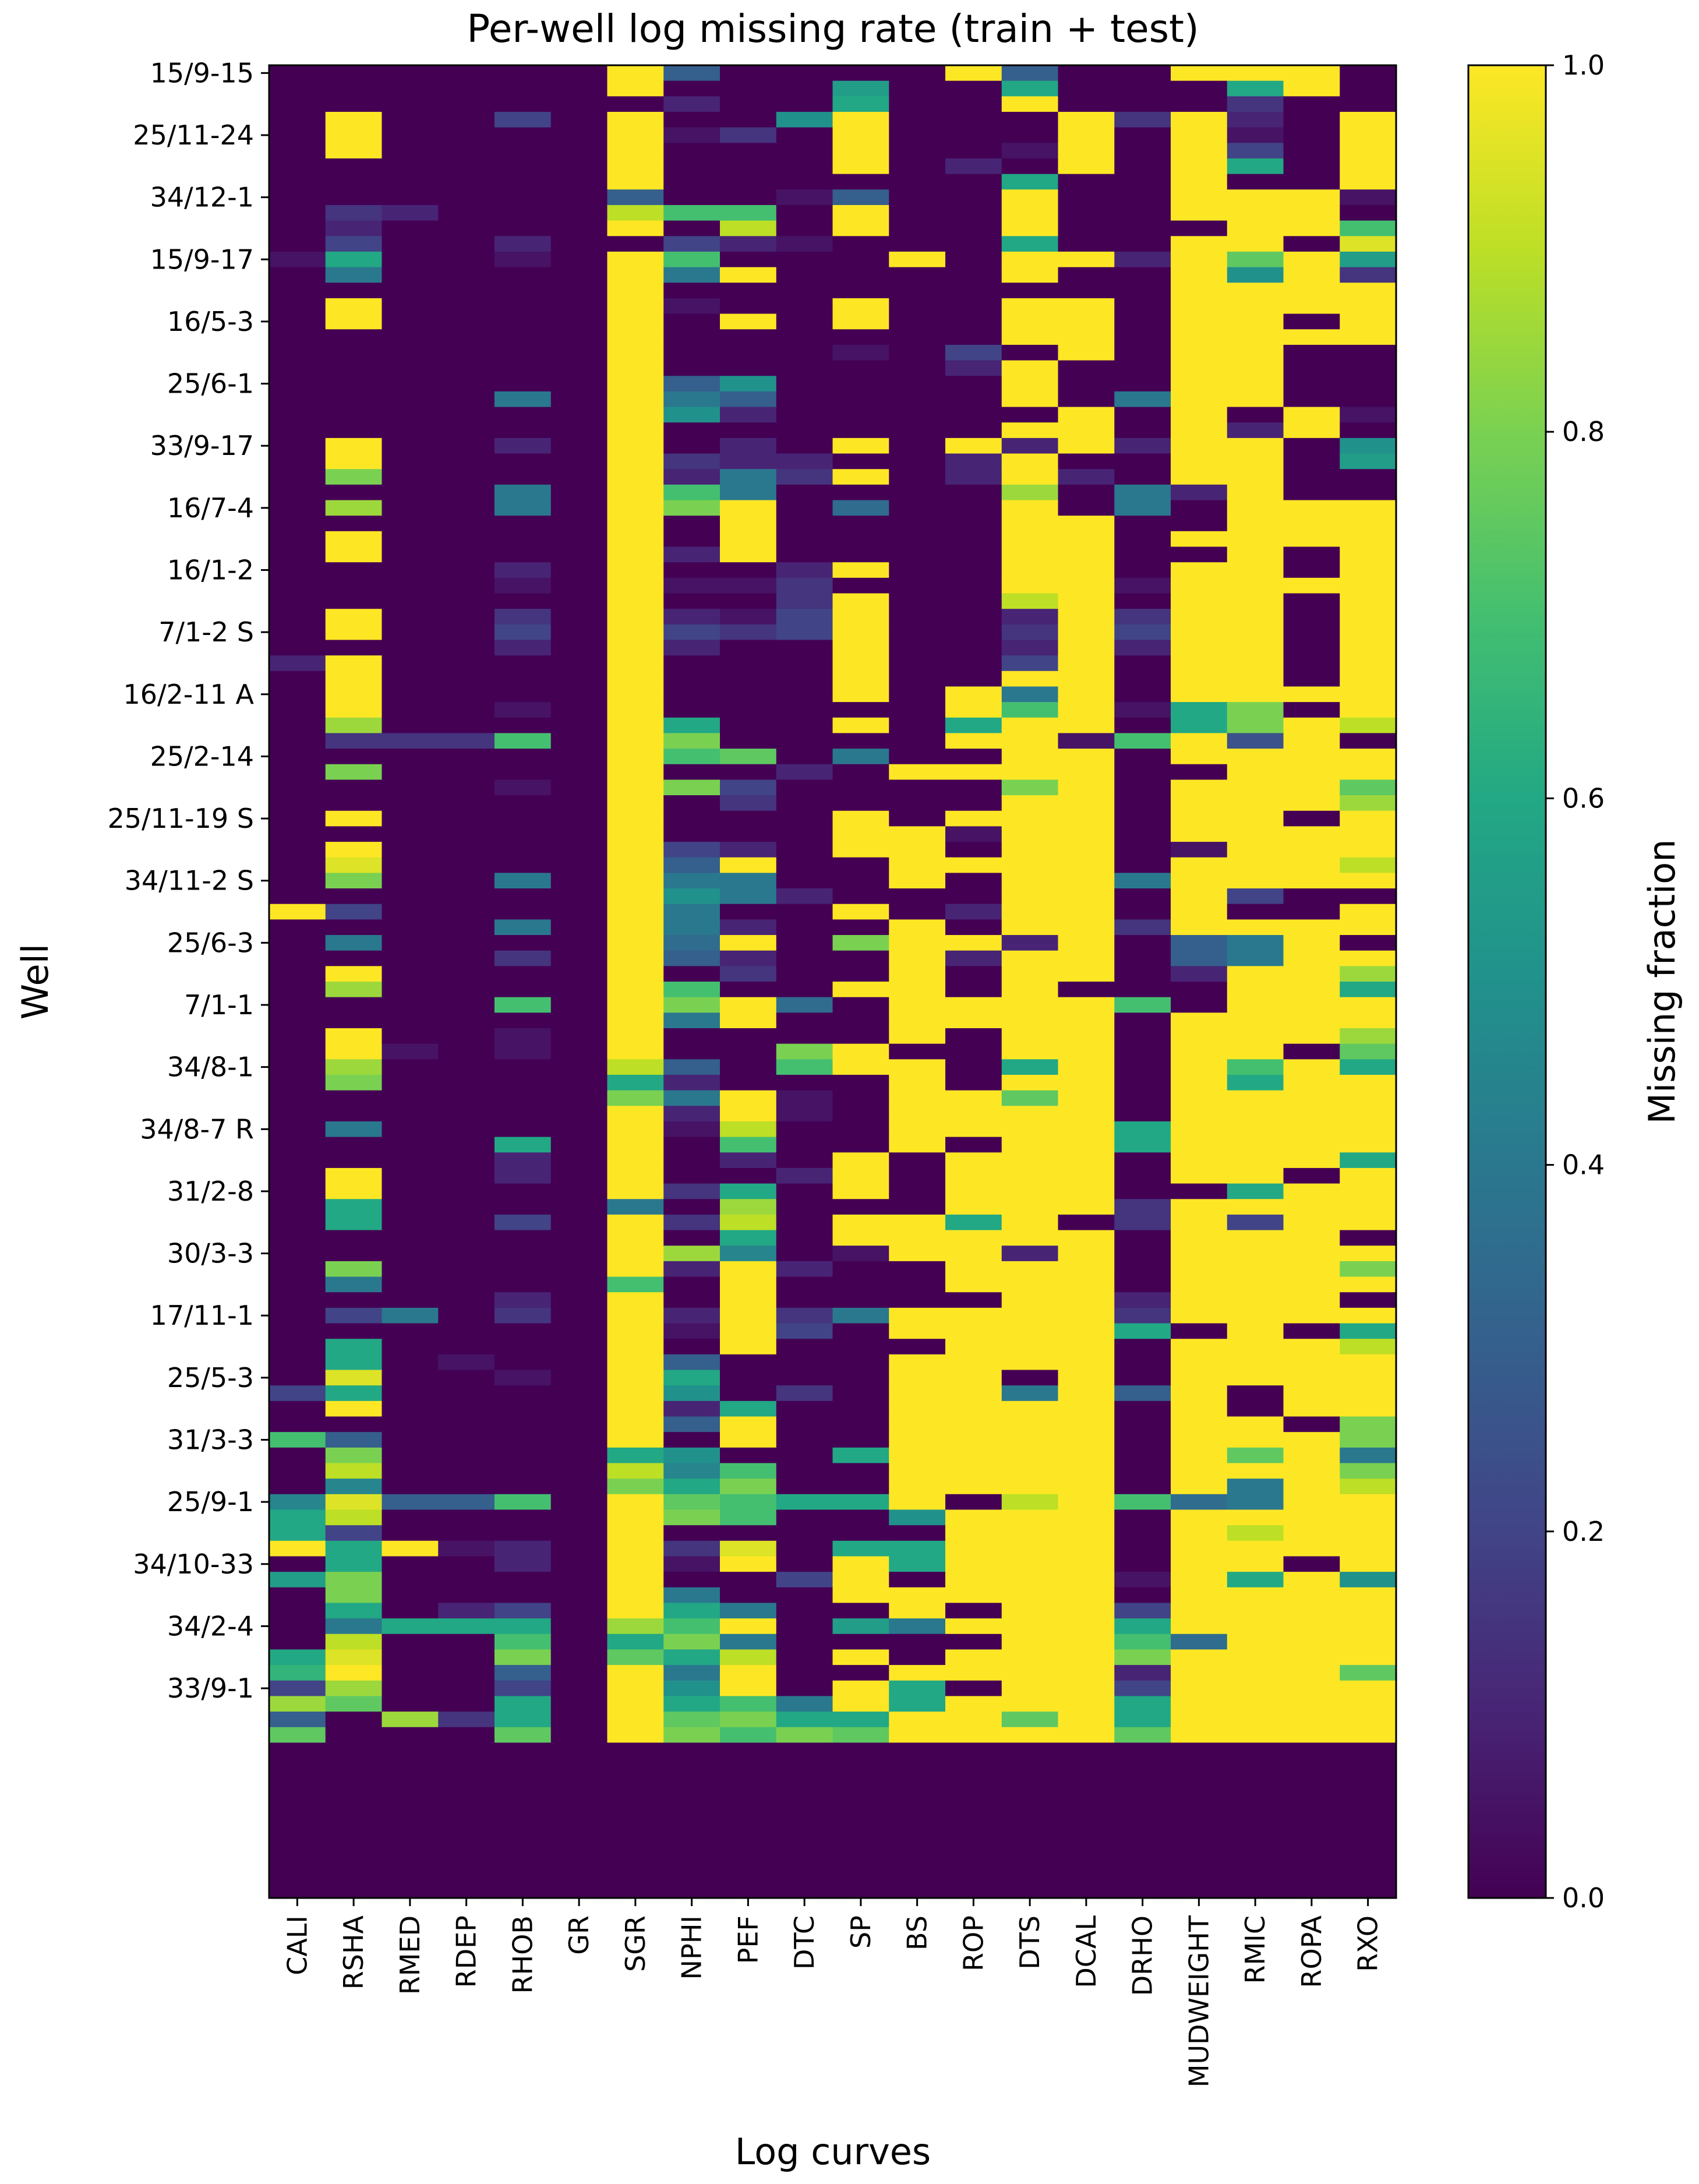 Image resolution: width=1699 pixels, height=2184 pixels. Describe the element at coordinates (1507, 981) in the screenshot. I see `colorbar-frame` at that location.